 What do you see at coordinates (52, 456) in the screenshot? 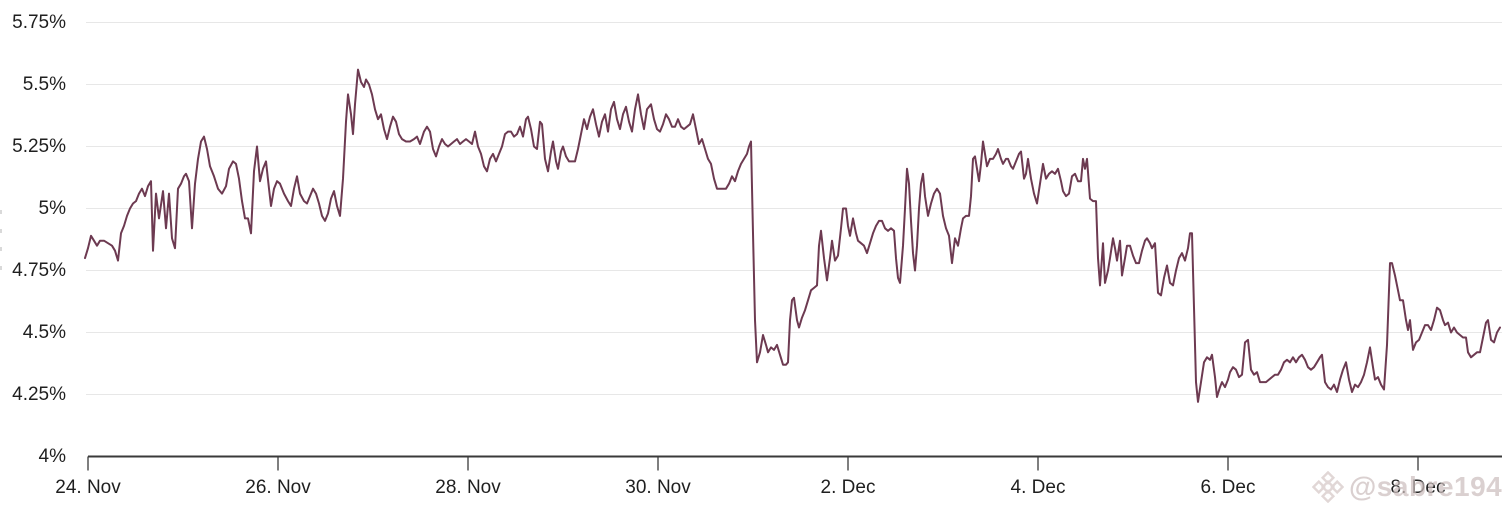
I see `y-axis-label: 4%` at bounding box center [52, 456].